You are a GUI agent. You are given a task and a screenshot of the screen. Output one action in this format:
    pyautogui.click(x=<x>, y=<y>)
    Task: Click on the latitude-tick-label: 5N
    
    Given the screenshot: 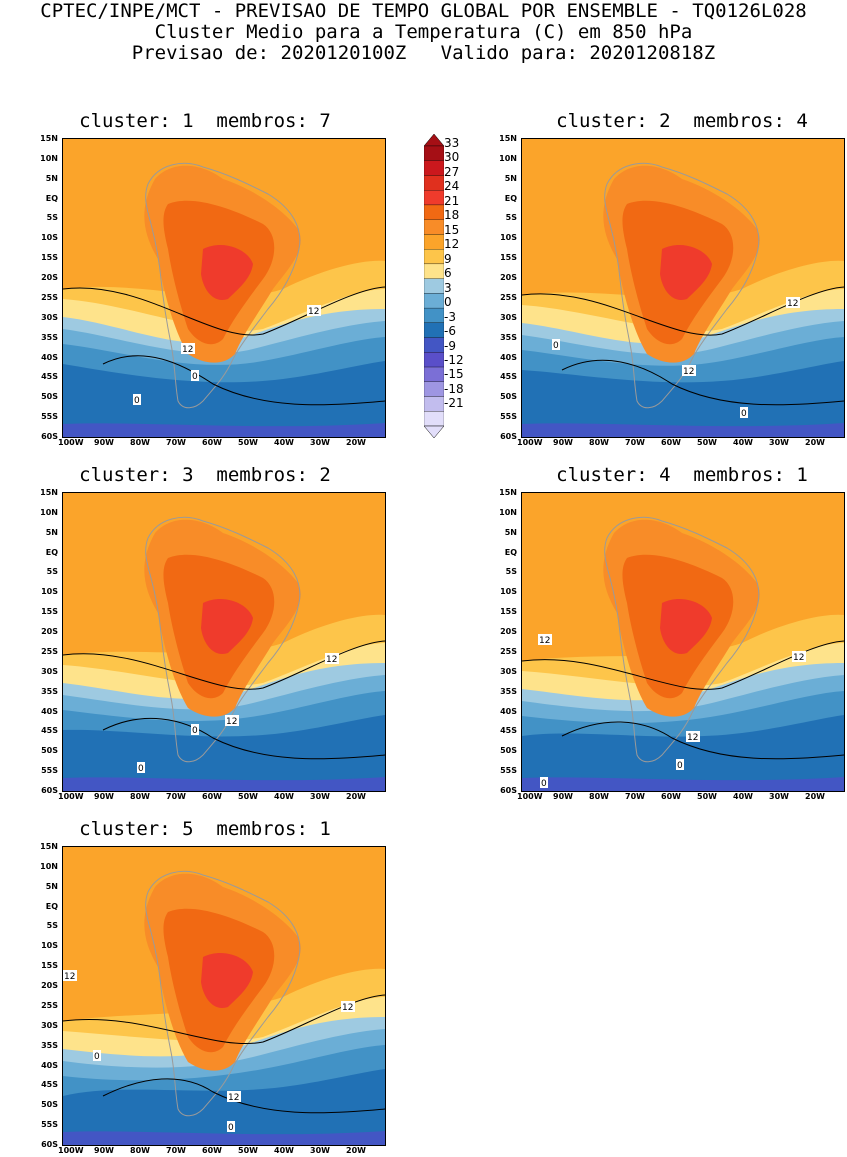 What is the action you would take?
    pyautogui.click(x=51, y=178)
    